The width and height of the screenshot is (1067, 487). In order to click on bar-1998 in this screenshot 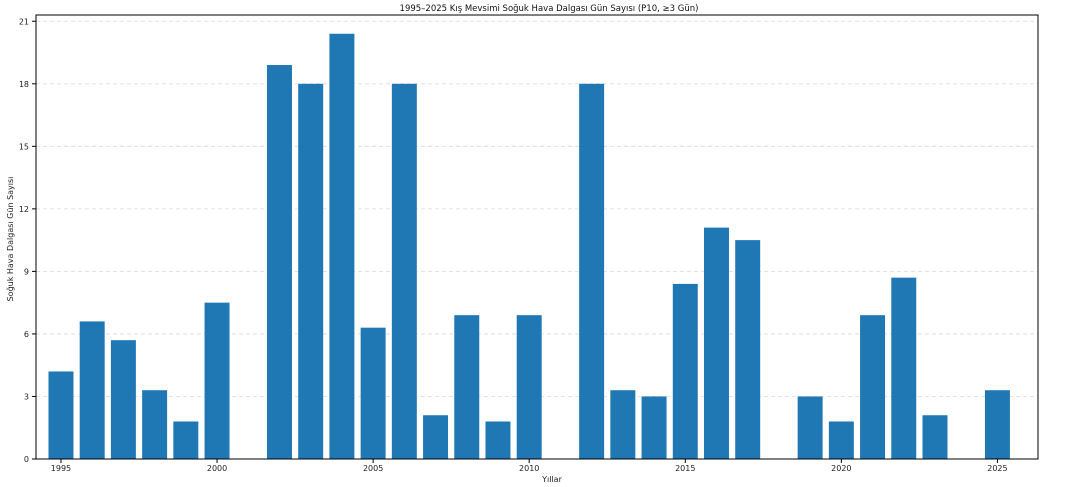, I will do `click(155, 424)`.